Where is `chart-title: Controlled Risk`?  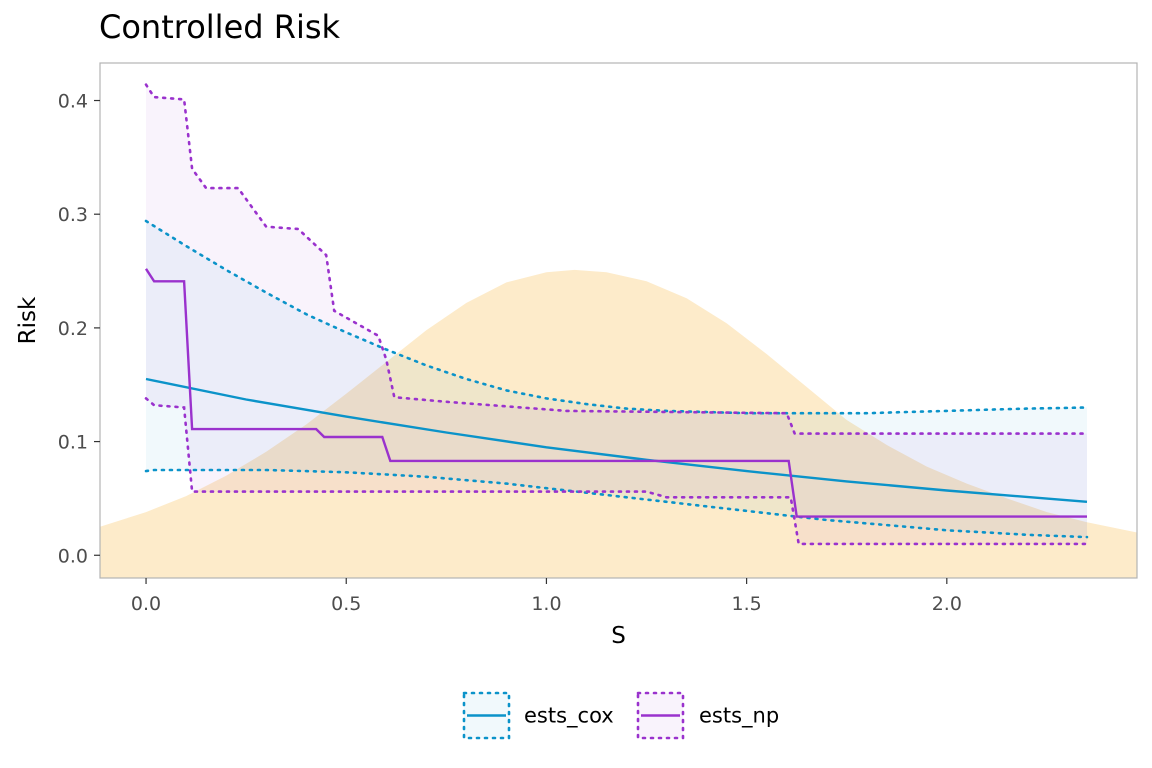
chart-title: Controlled Risk is located at coordinates (220, 27).